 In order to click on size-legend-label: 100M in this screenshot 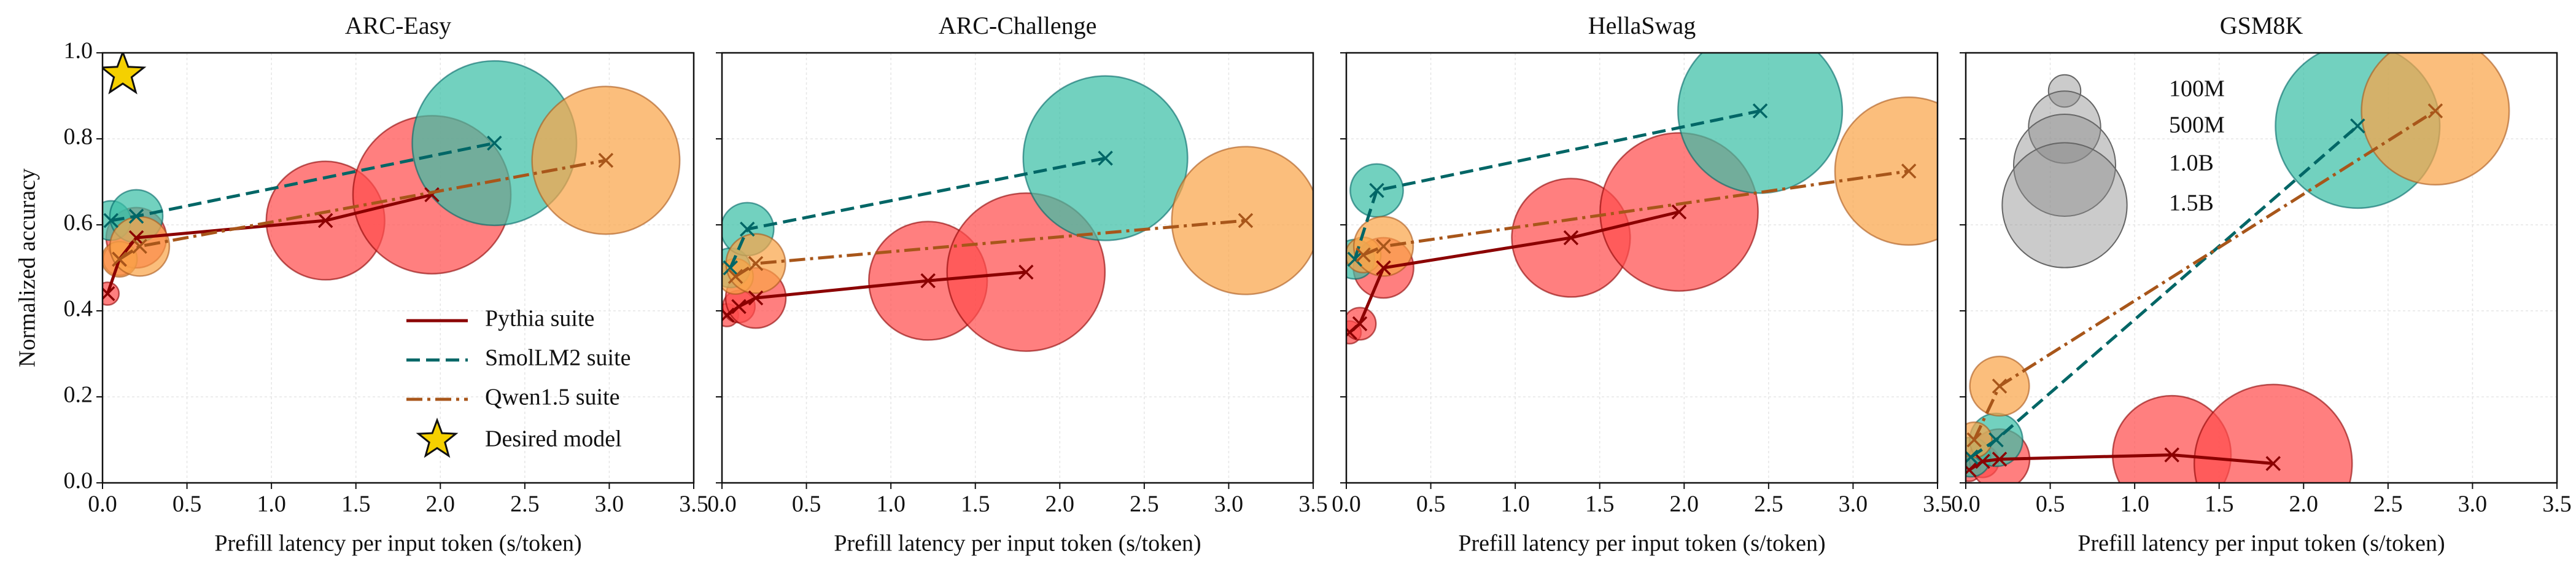, I will do `click(2197, 89)`.